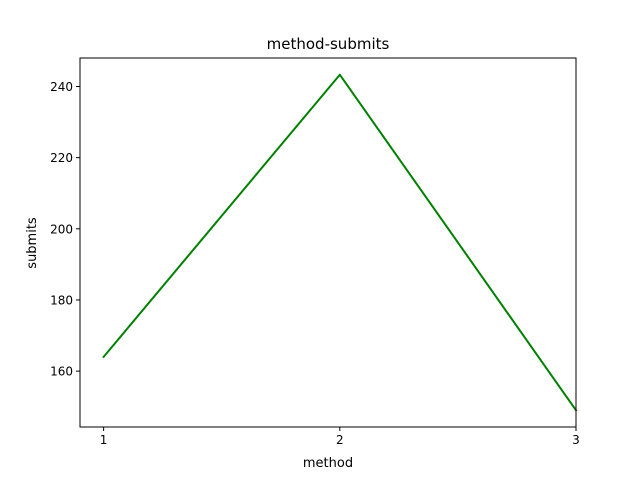 Image resolution: width=640 pixels, height=484 pixels. What do you see at coordinates (61, 372) in the screenshot?
I see `y-tick-label: 160` at bounding box center [61, 372].